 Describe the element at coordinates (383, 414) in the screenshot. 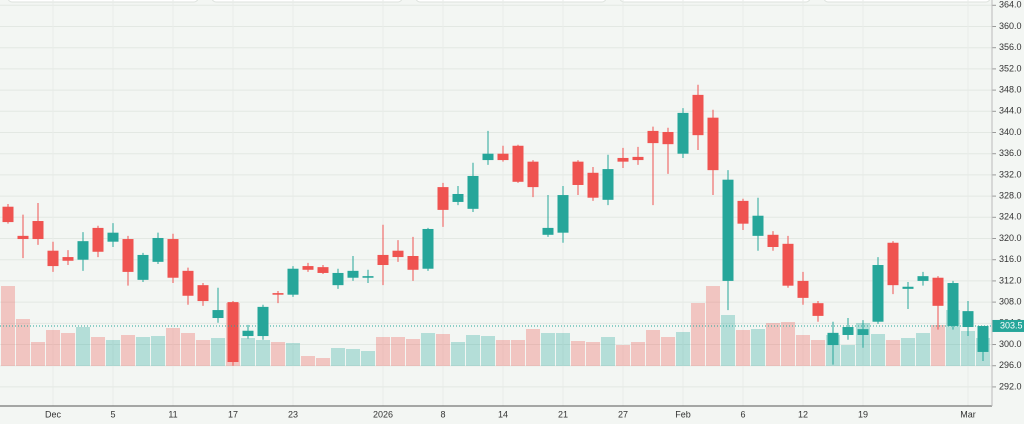

I see `x-tick-label: 2026` at that location.